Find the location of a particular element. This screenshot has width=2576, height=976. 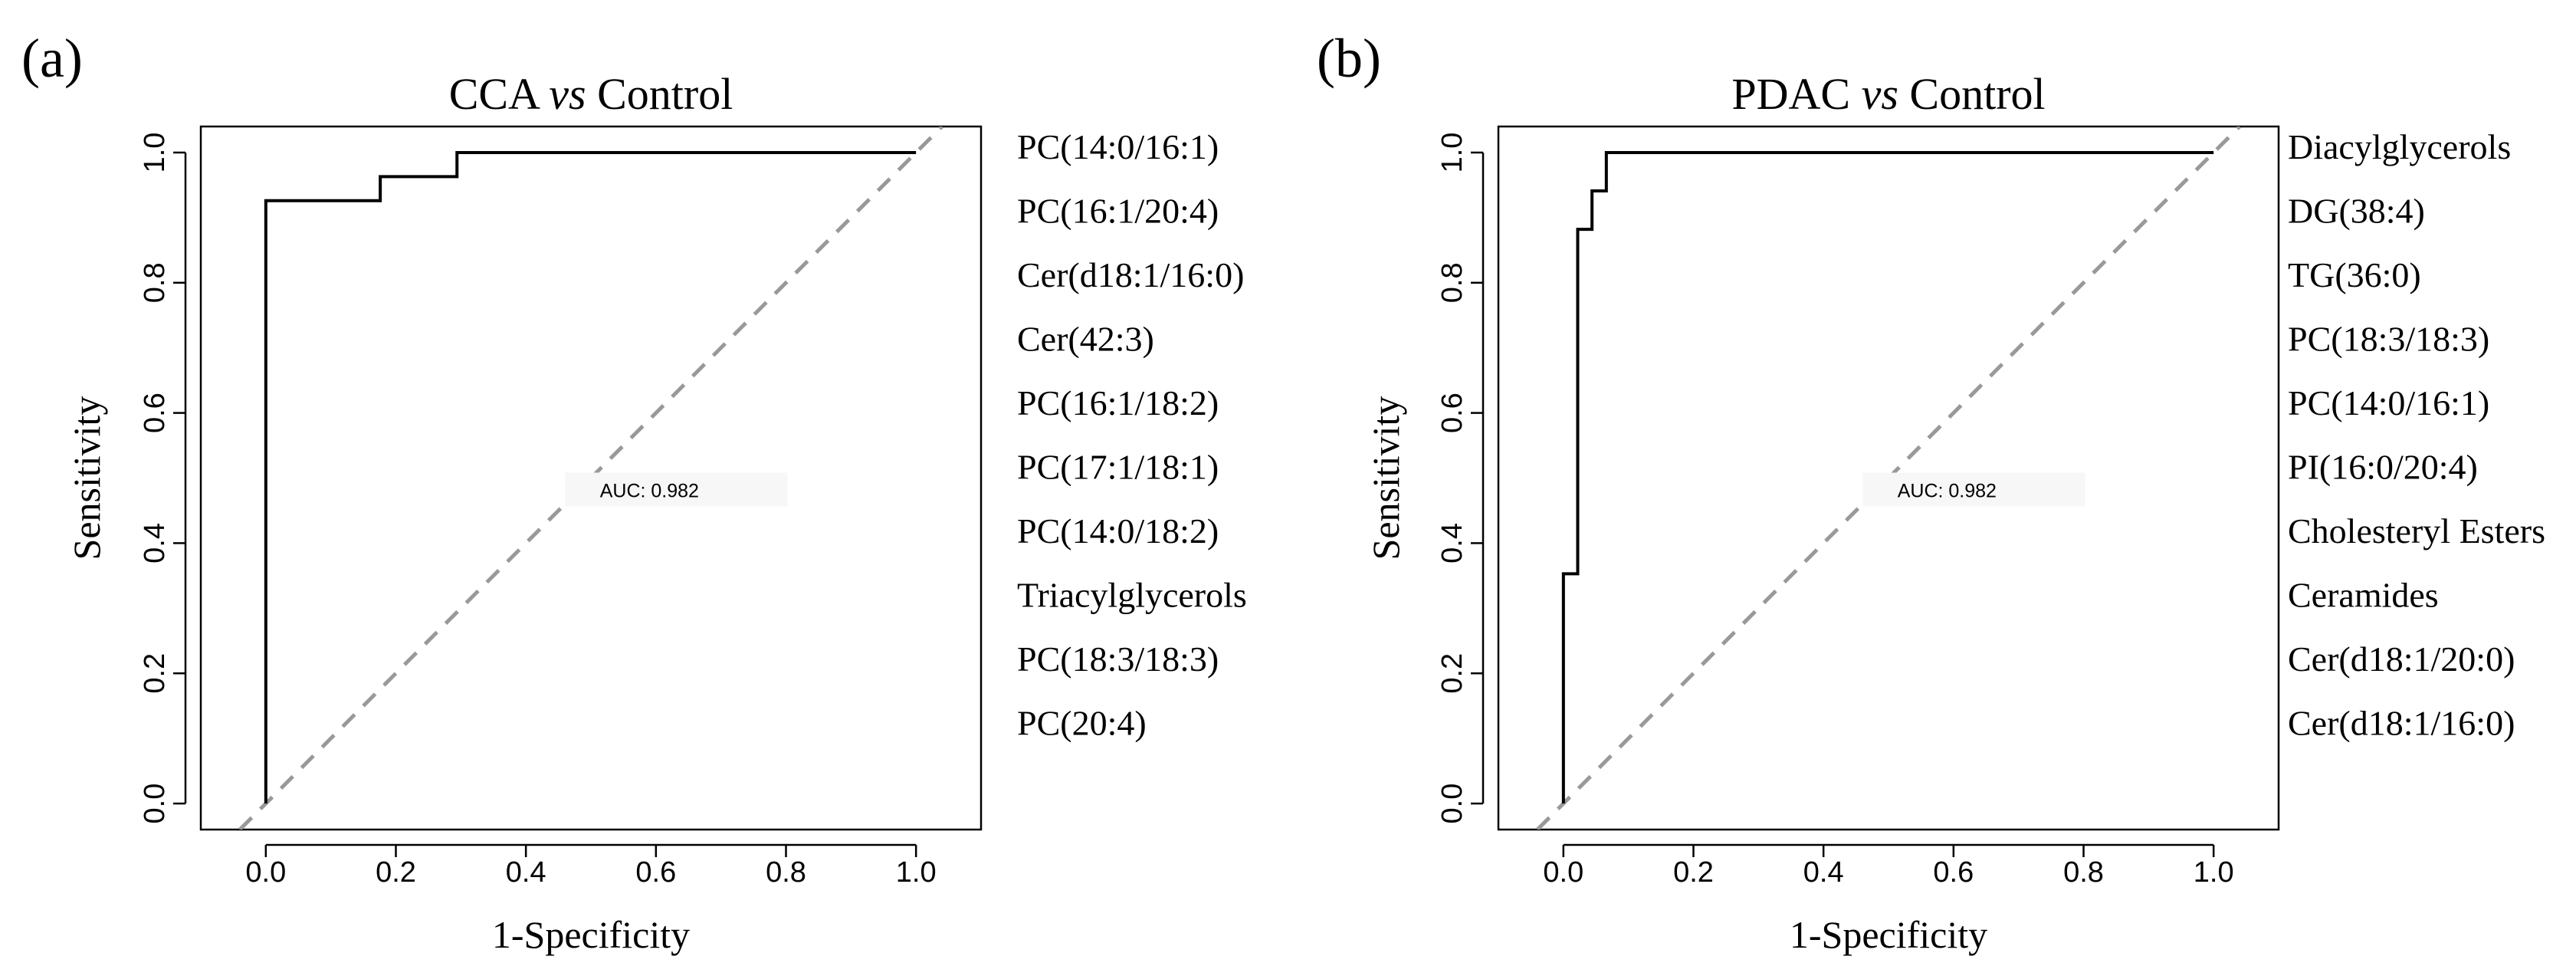

title-group: PDAC is located at coordinates (1796, 94).